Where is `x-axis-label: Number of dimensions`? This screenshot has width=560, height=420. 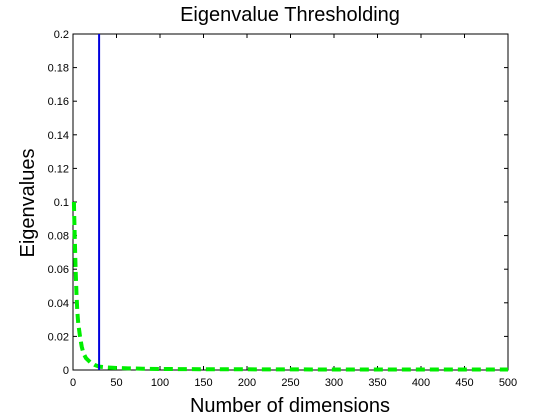 x-axis-label: Number of dimensions is located at coordinates (290, 406).